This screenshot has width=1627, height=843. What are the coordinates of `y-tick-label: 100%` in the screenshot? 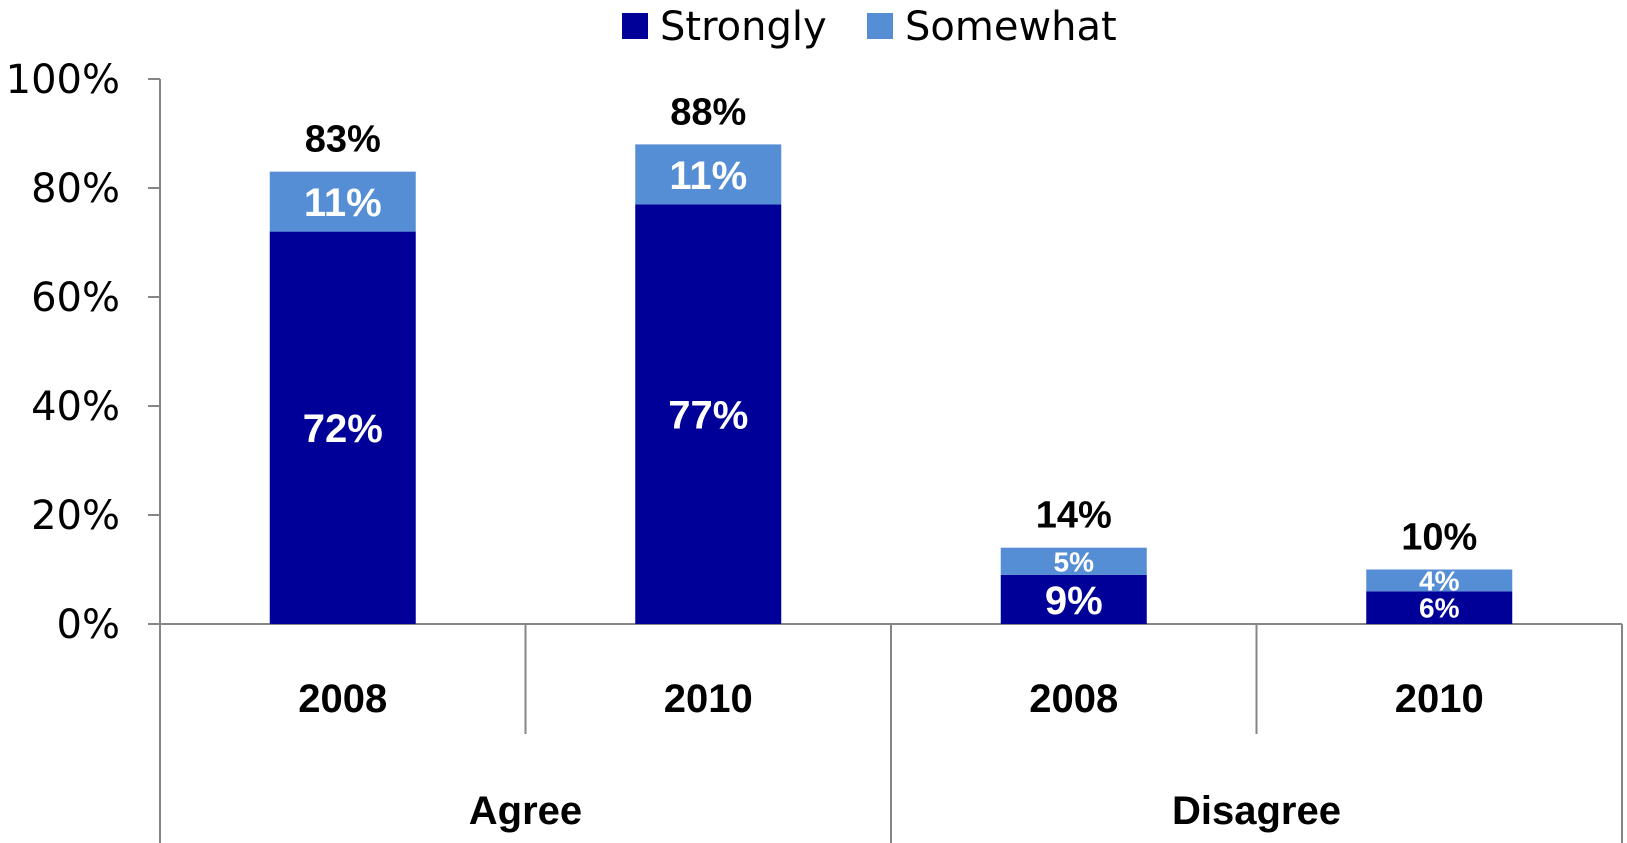 It's located at (63, 80).